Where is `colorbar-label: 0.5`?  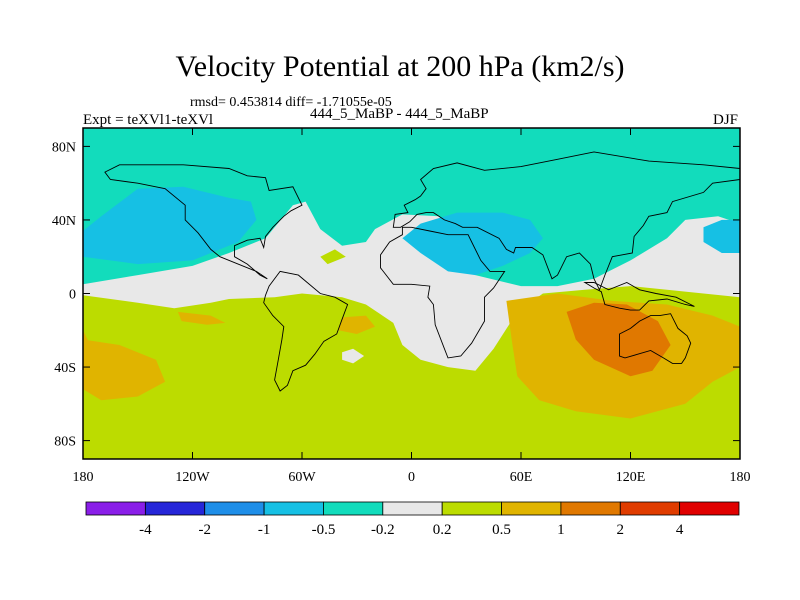 colorbar-label: 0.5 is located at coordinates (501, 530).